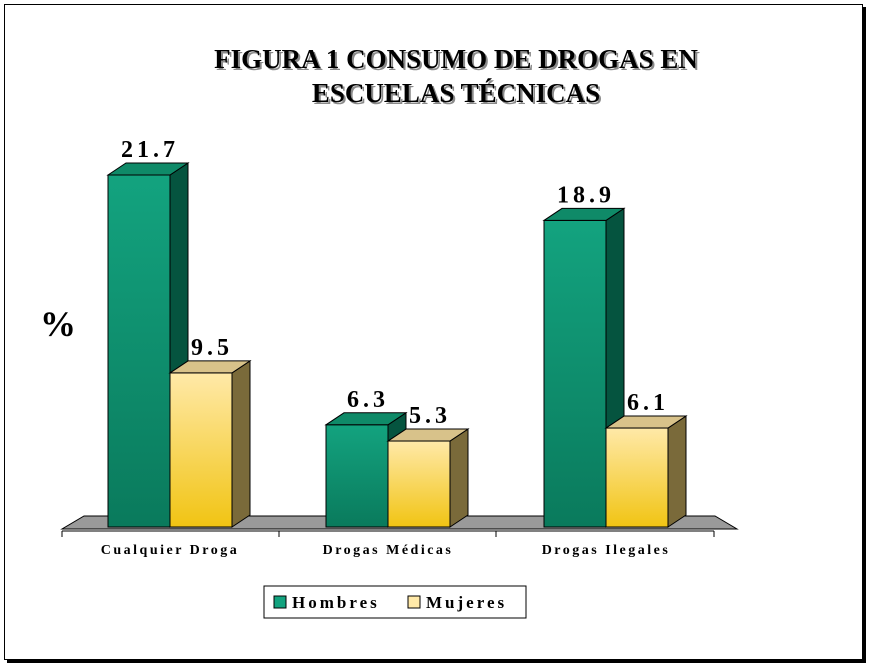 The height and width of the screenshot is (666, 869). What do you see at coordinates (150, 150) in the screenshot?
I see `data-label-hombres-1: 21.7` at bounding box center [150, 150].